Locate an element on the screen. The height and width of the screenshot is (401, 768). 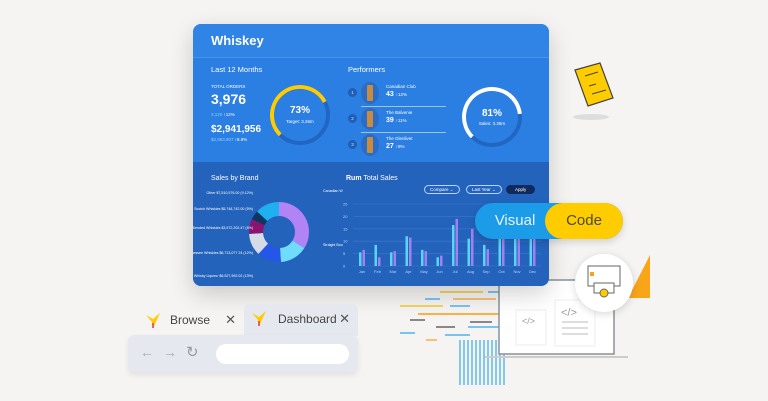
visual-code-toggle: Visual Code is located at coordinates (549, 221).